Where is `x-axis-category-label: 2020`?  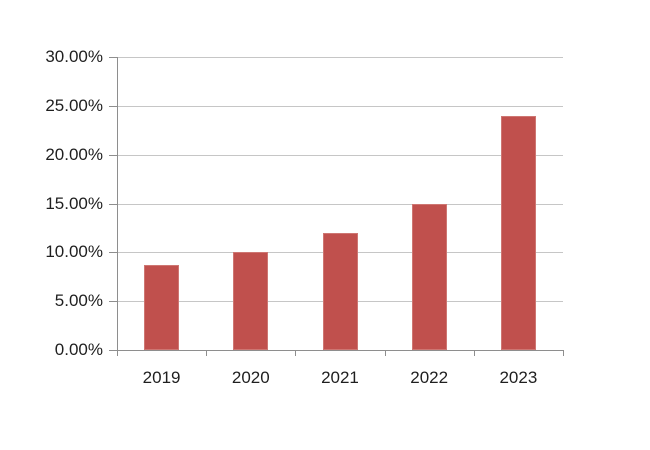
x-axis-category-label: 2020 is located at coordinates (250, 377).